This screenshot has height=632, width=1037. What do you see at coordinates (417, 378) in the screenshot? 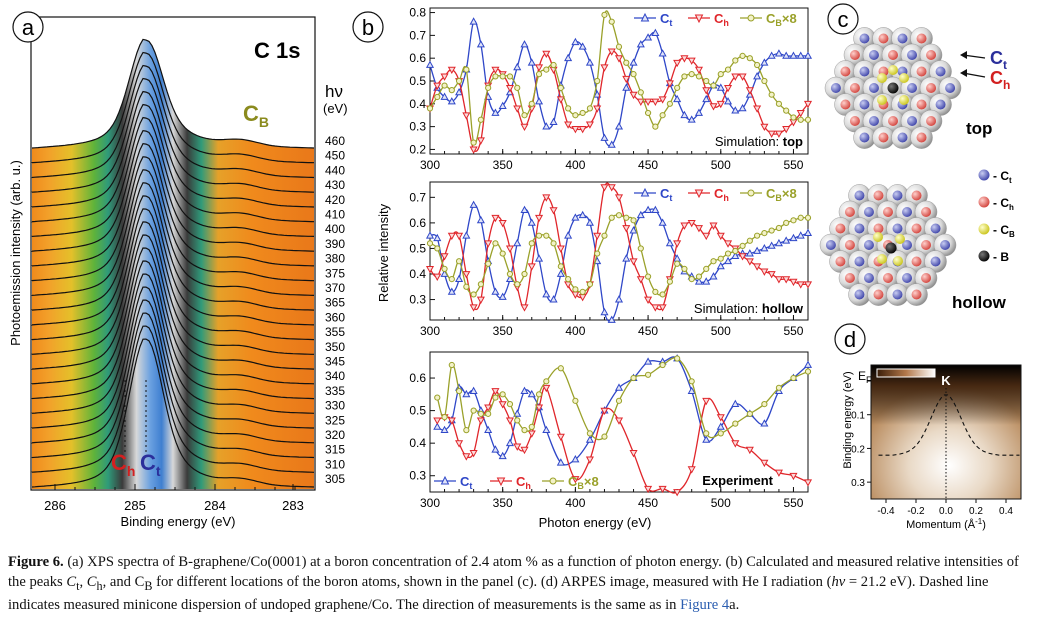
I see `ytick-label: 0.6` at bounding box center [417, 378].